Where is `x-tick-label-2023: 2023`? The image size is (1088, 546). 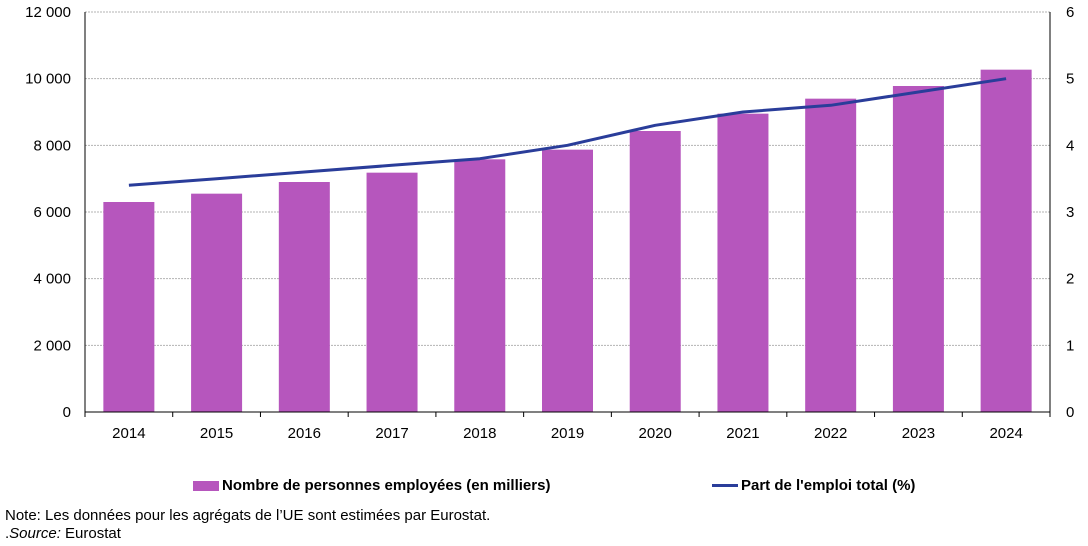
x-tick-label-2023: 2023 is located at coordinates (918, 433).